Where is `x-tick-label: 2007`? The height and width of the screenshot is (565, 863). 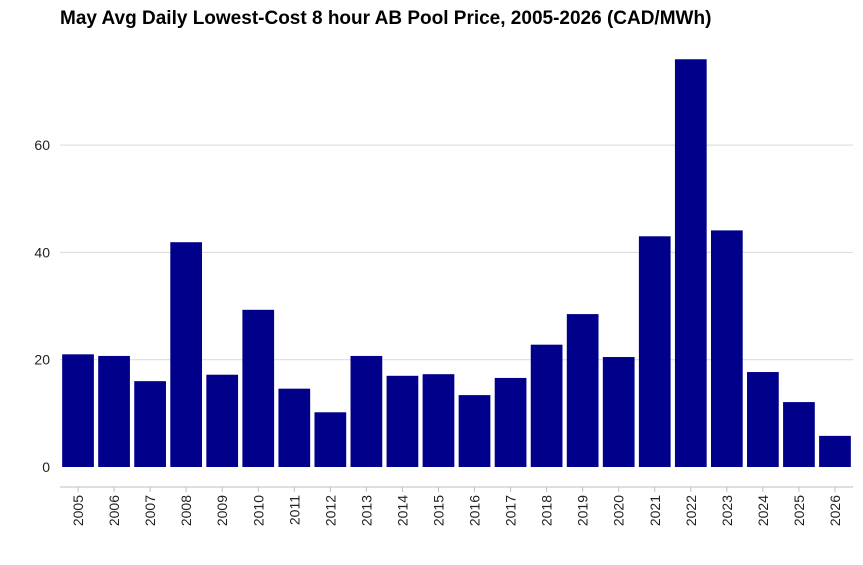
x-tick-label: 2007 is located at coordinates (150, 510).